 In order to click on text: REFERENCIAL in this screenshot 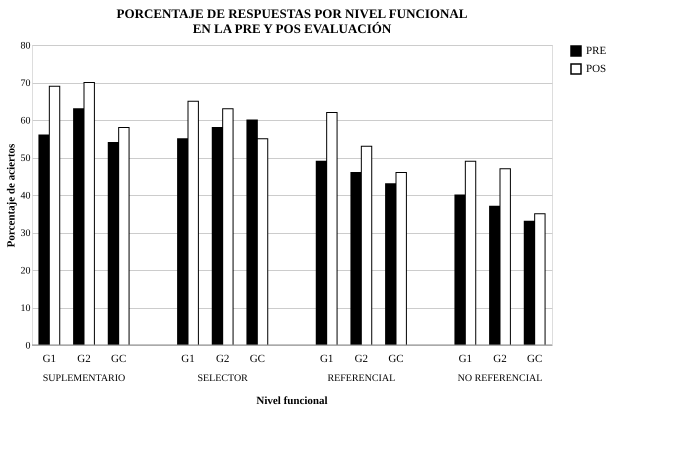, I will do `click(361, 378)`.